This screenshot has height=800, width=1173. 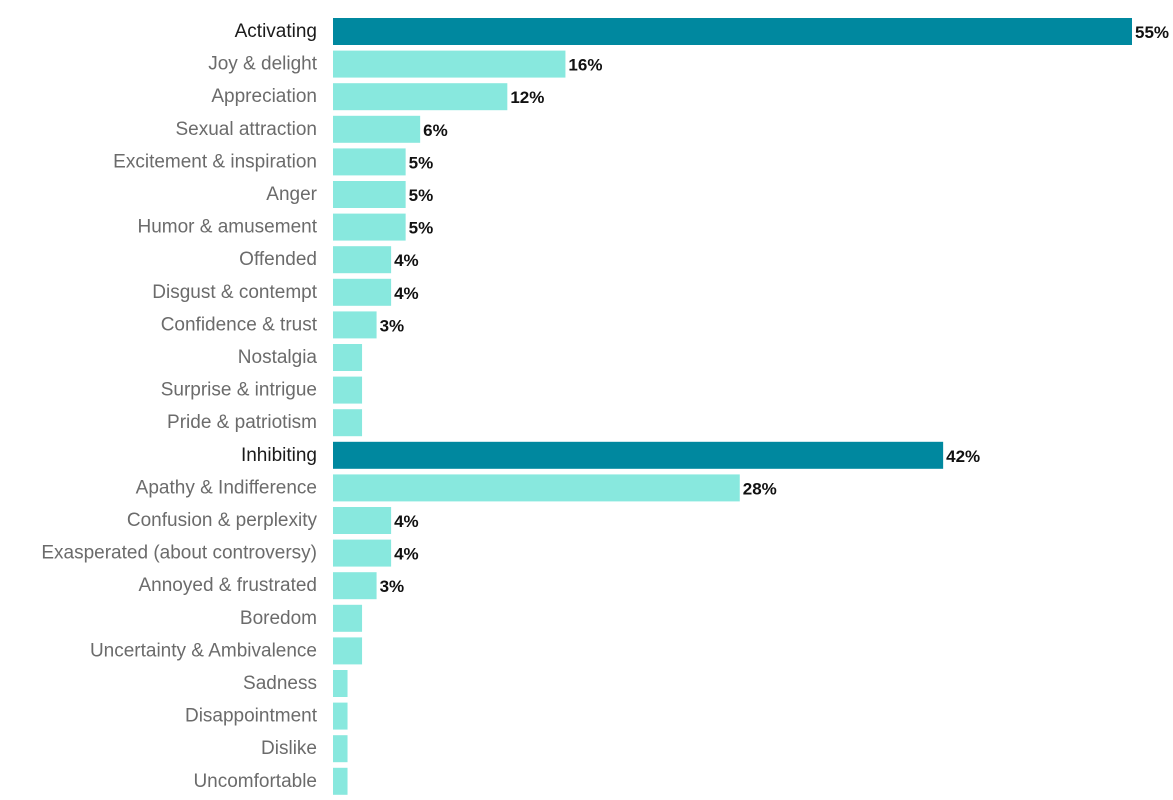 I want to click on value-label-confusion-perplexity: 4%, so click(x=406, y=521).